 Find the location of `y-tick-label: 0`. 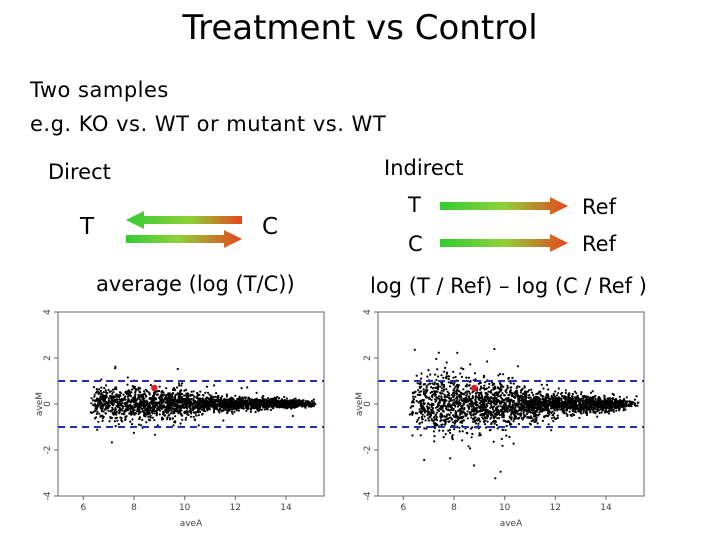

y-tick-label: 0 is located at coordinates (368, 404).